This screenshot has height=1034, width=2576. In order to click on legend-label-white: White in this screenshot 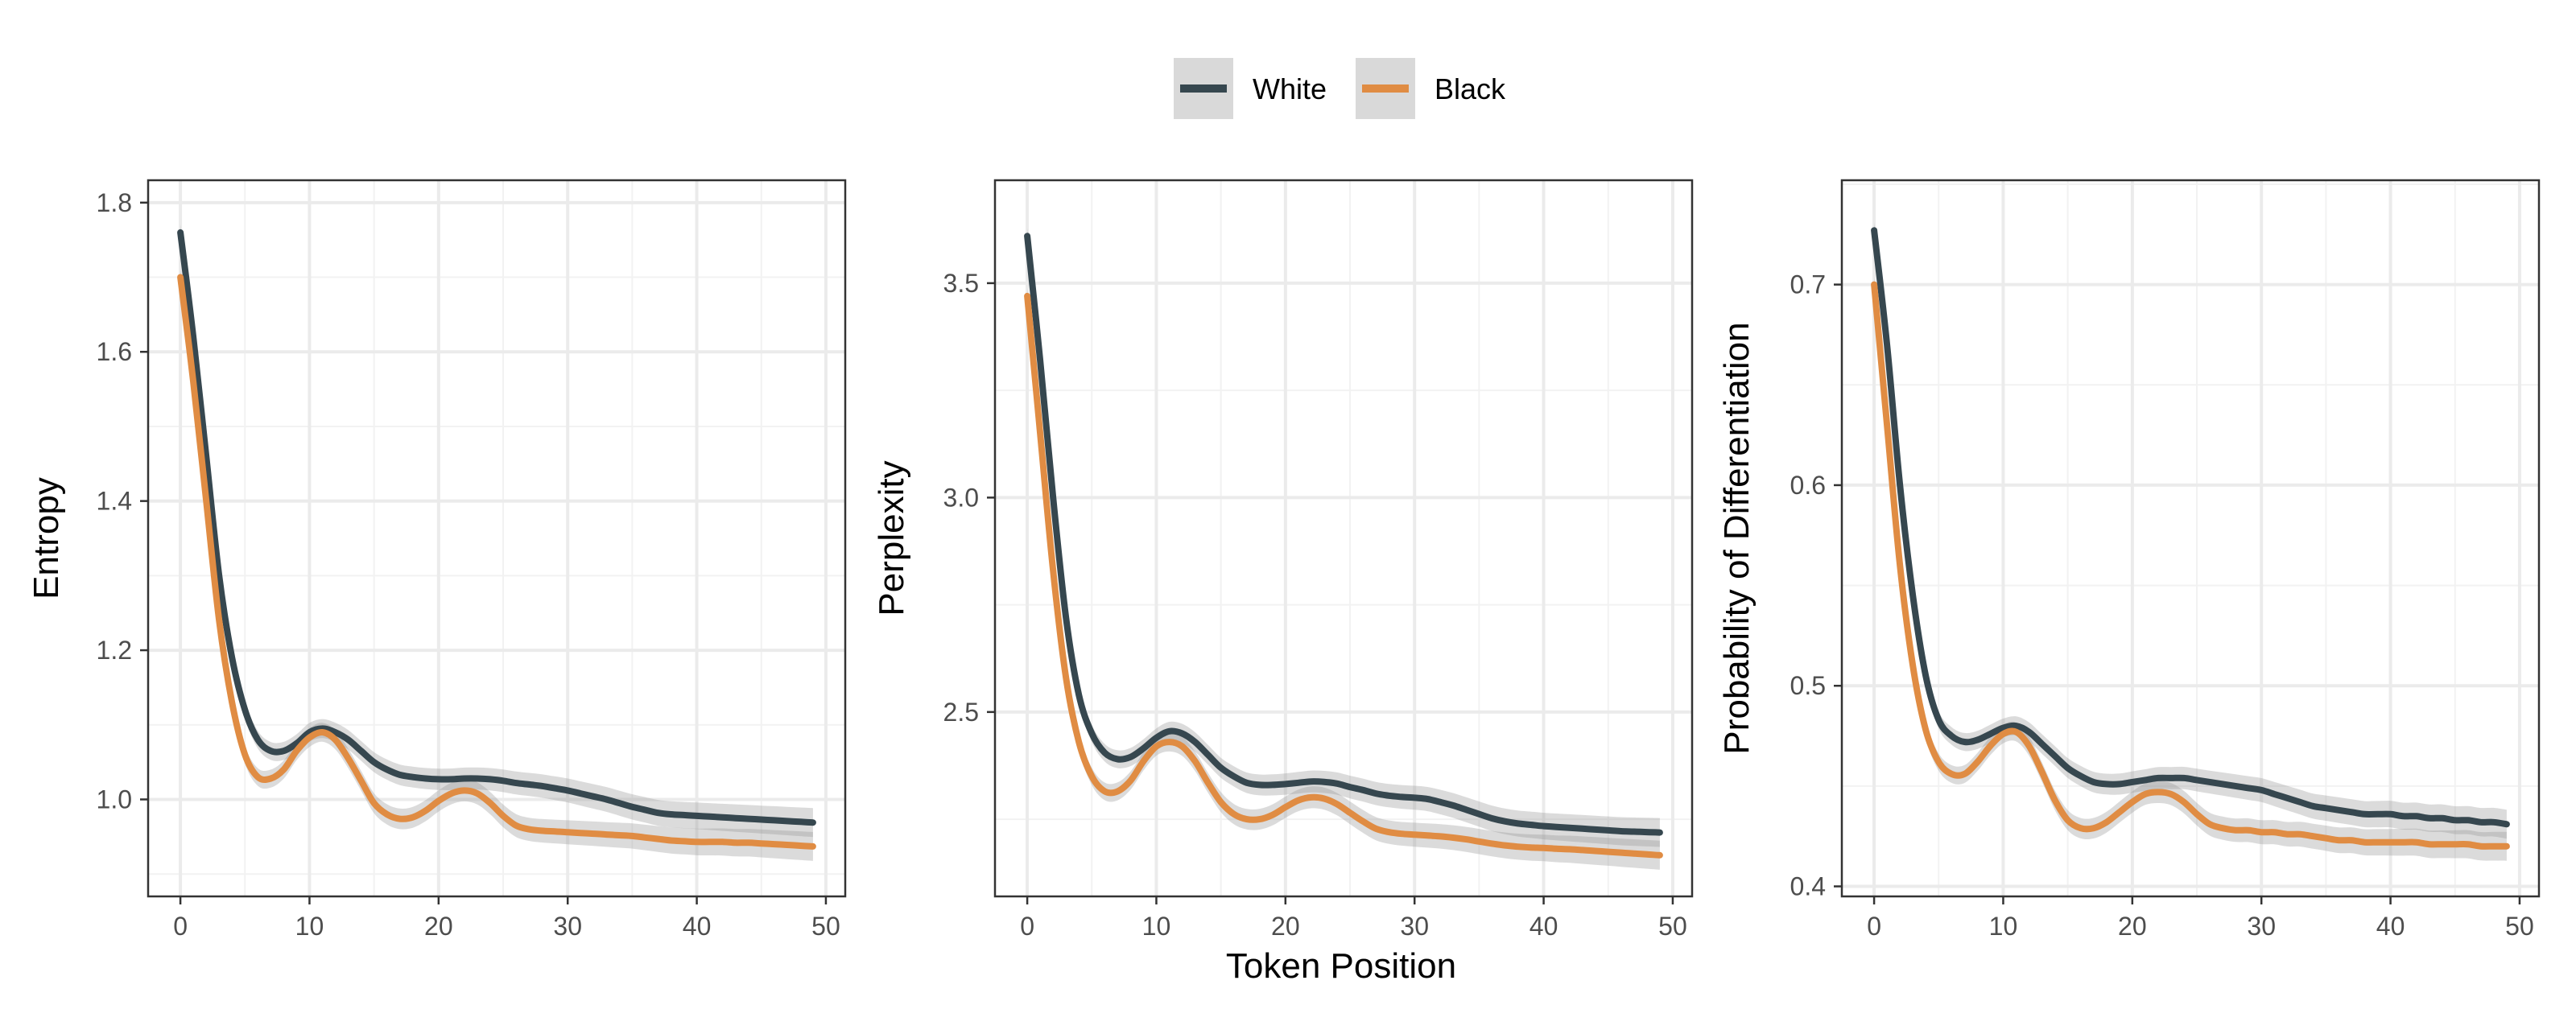, I will do `click(1290, 88)`.